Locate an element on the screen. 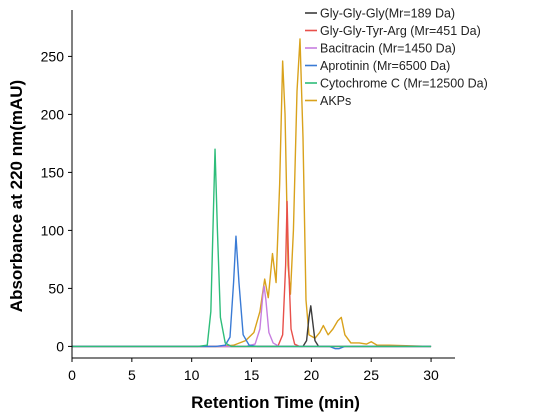  y-tick-label: 0 is located at coordinates (60, 346).